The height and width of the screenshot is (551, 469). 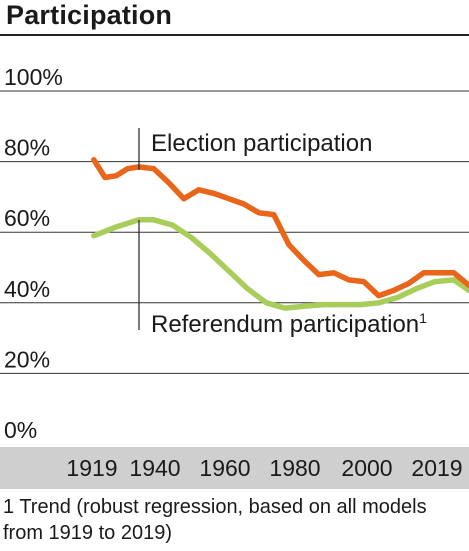 What do you see at coordinates (436, 468) in the screenshot?
I see `x-tick-label: 2019` at bounding box center [436, 468].